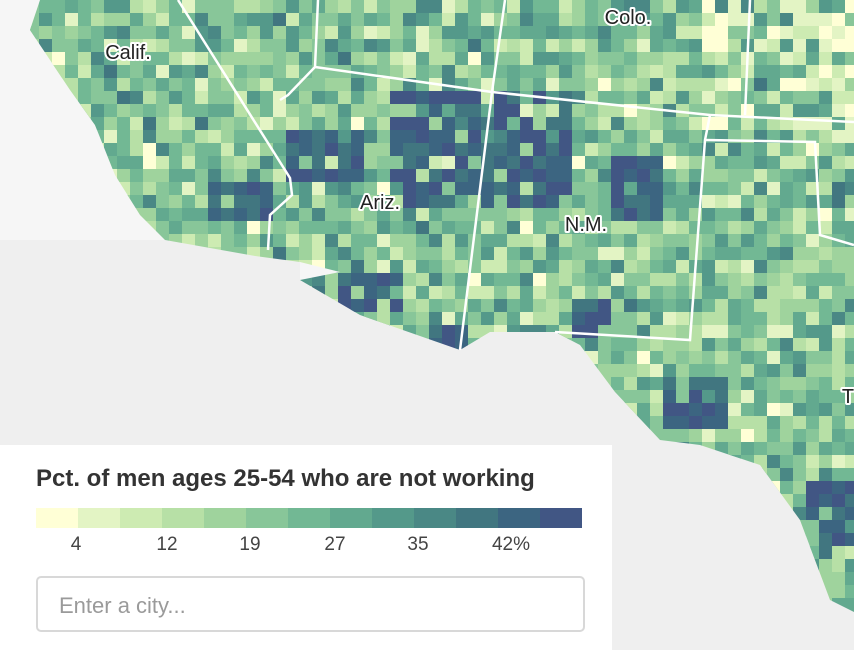 Image resolution: width=854 pixels, height=650 pixels. I want to click on legend-swatch, so click(561, 518).